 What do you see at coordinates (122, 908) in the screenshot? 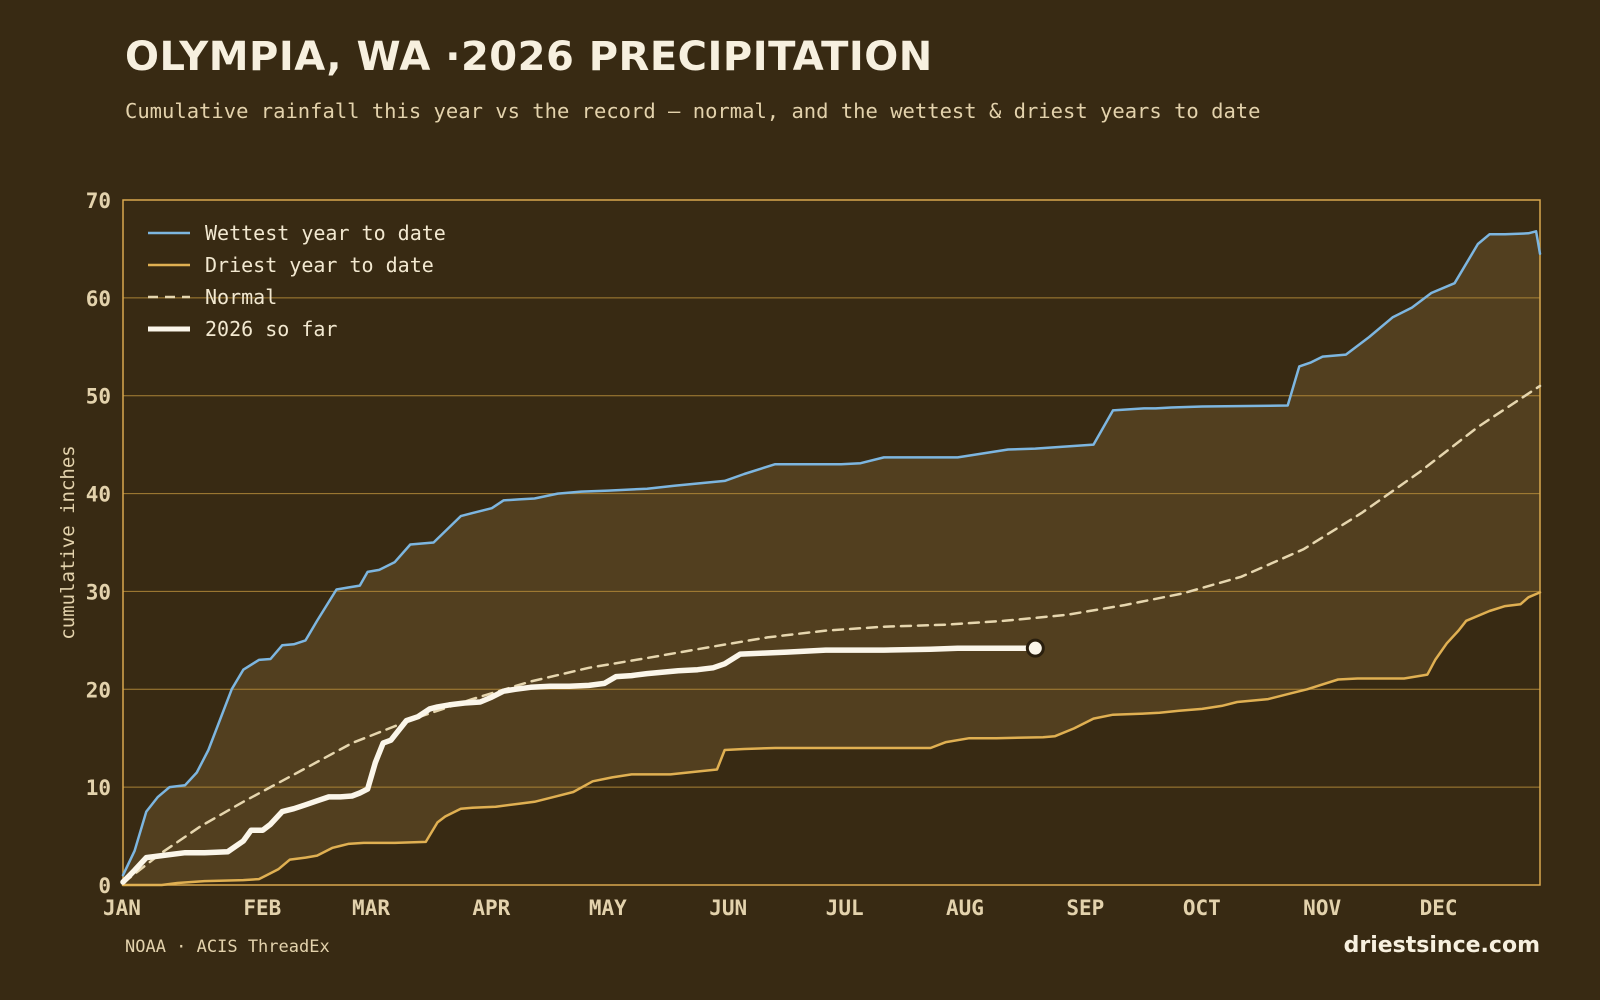
I see `x-tick-label: JAN` at bounding box center [122, 908].